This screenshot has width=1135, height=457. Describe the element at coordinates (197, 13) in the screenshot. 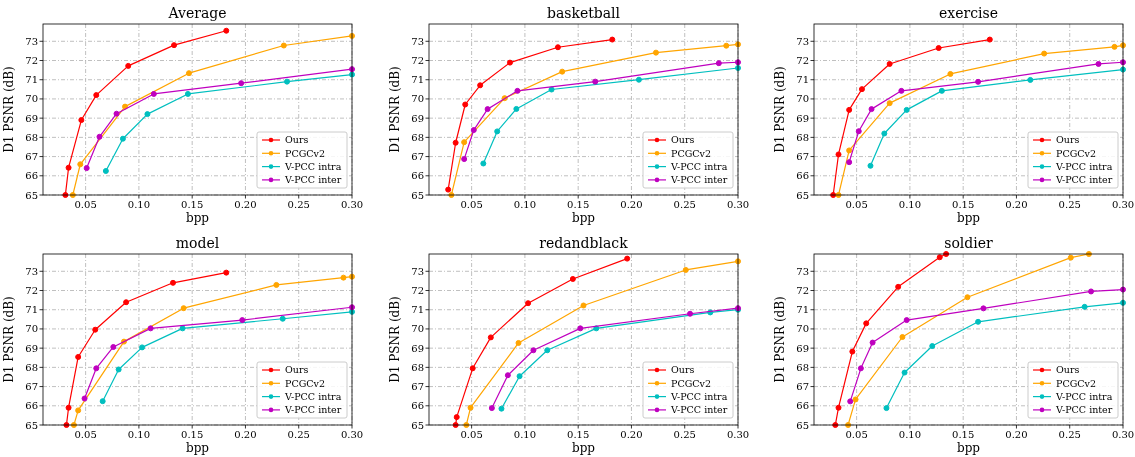

I see `chart-title: Average` at that location.